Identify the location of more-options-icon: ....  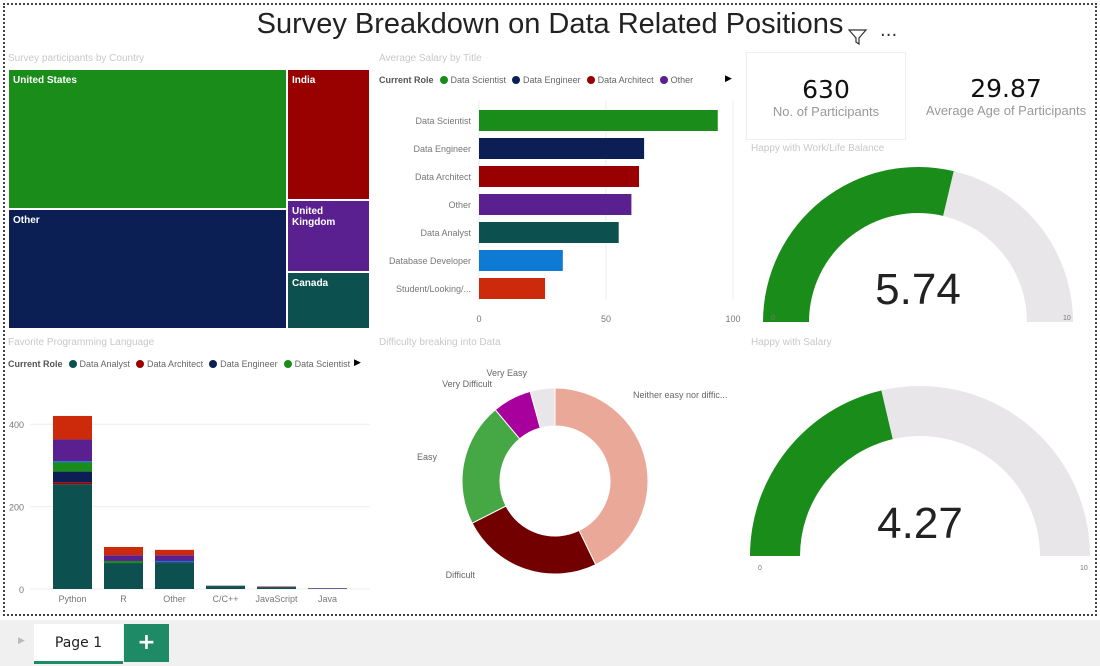
(889, 30).